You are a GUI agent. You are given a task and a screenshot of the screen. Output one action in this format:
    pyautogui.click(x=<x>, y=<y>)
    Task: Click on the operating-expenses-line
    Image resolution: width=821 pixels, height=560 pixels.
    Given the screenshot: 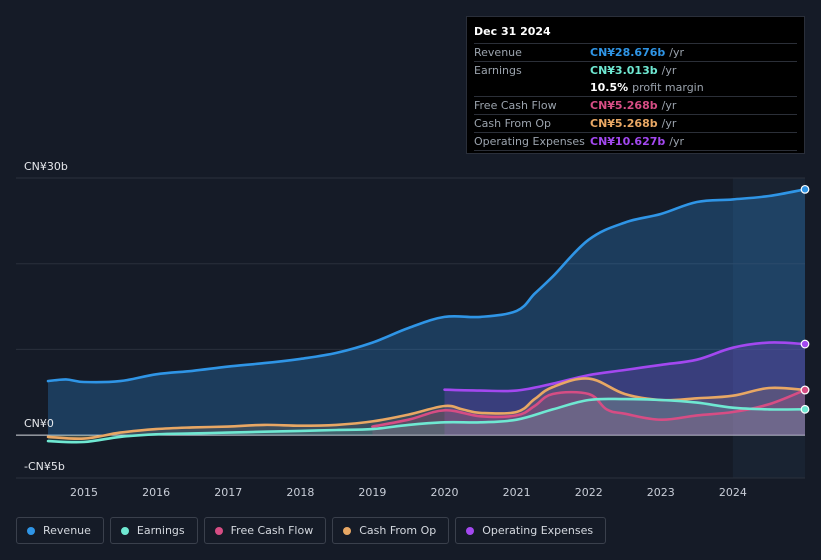 What is the action you would take?
    pyautogui.click(x=625, y=367)
    